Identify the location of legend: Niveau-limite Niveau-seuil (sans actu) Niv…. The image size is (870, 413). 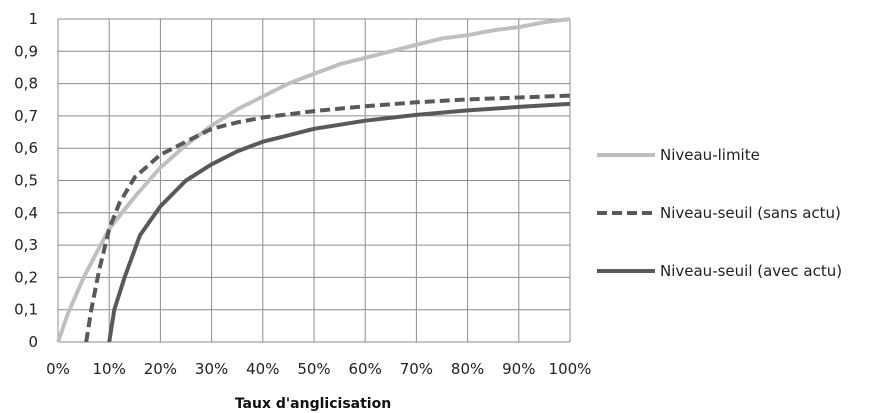
(719, 213).